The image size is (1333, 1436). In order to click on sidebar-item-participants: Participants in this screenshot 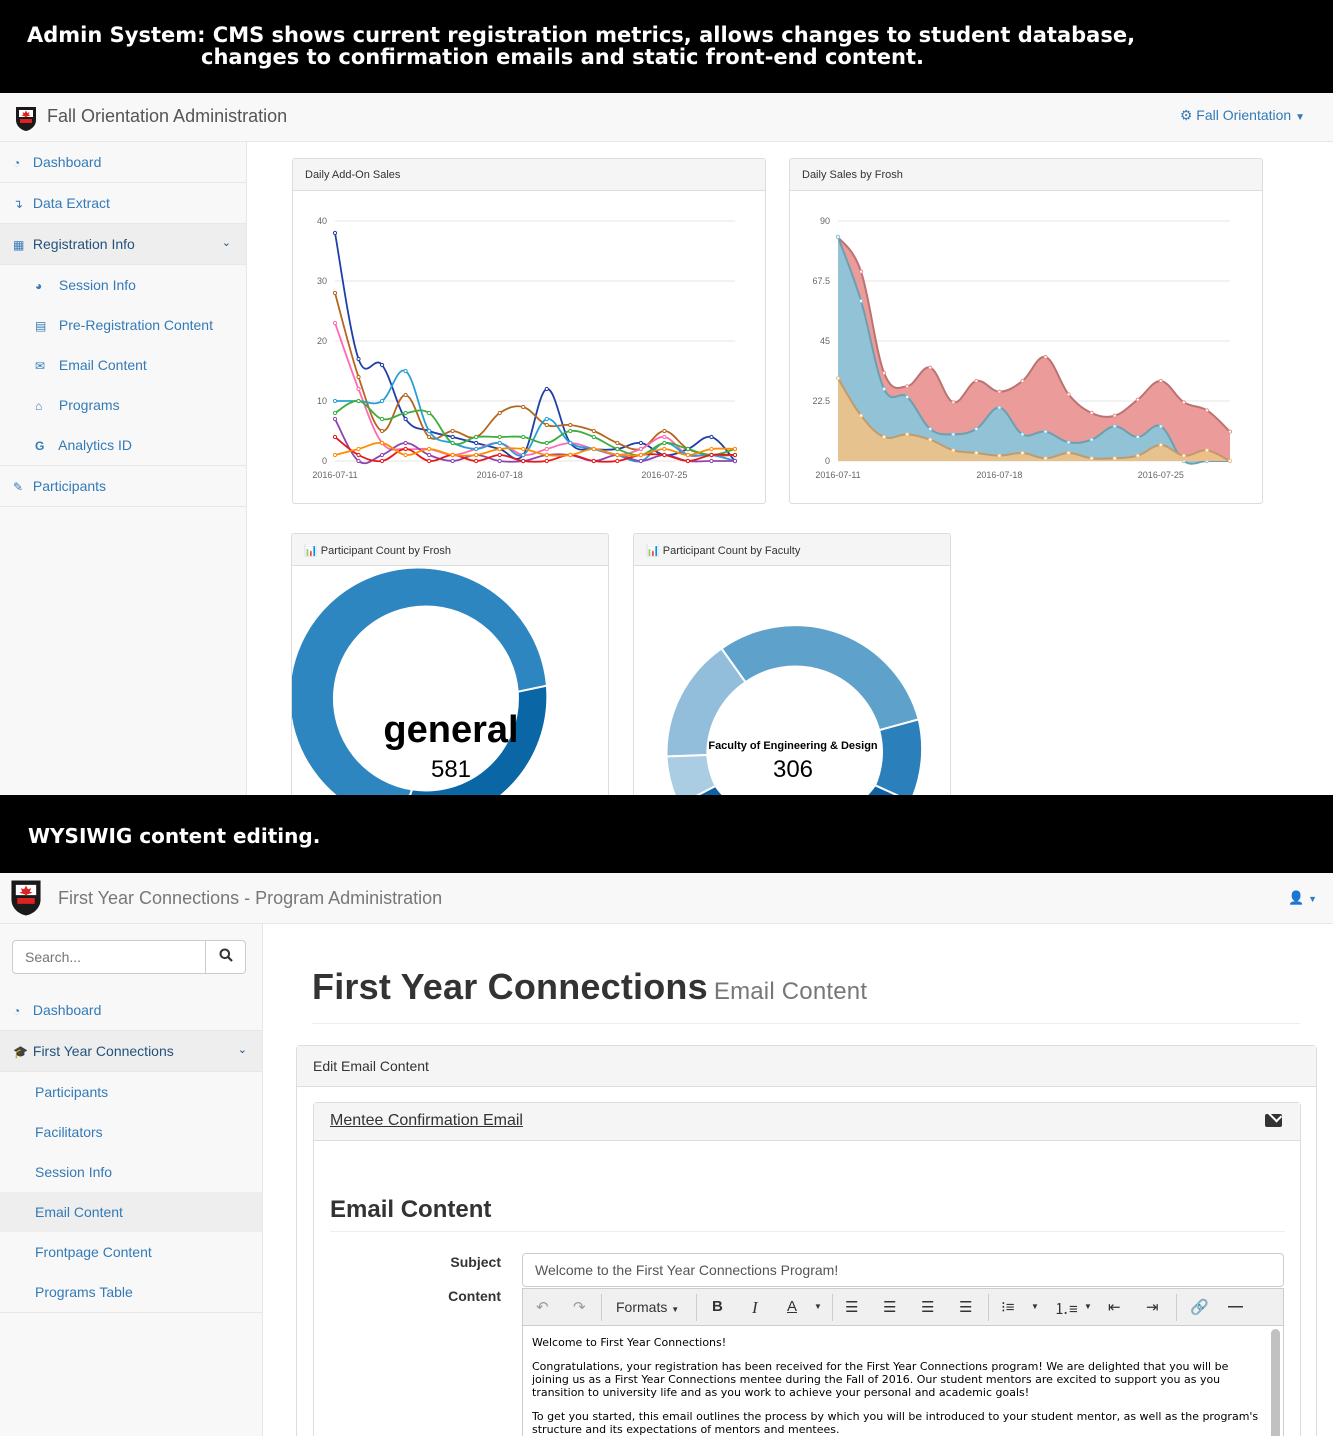, I will do `click(72, 1092)`.